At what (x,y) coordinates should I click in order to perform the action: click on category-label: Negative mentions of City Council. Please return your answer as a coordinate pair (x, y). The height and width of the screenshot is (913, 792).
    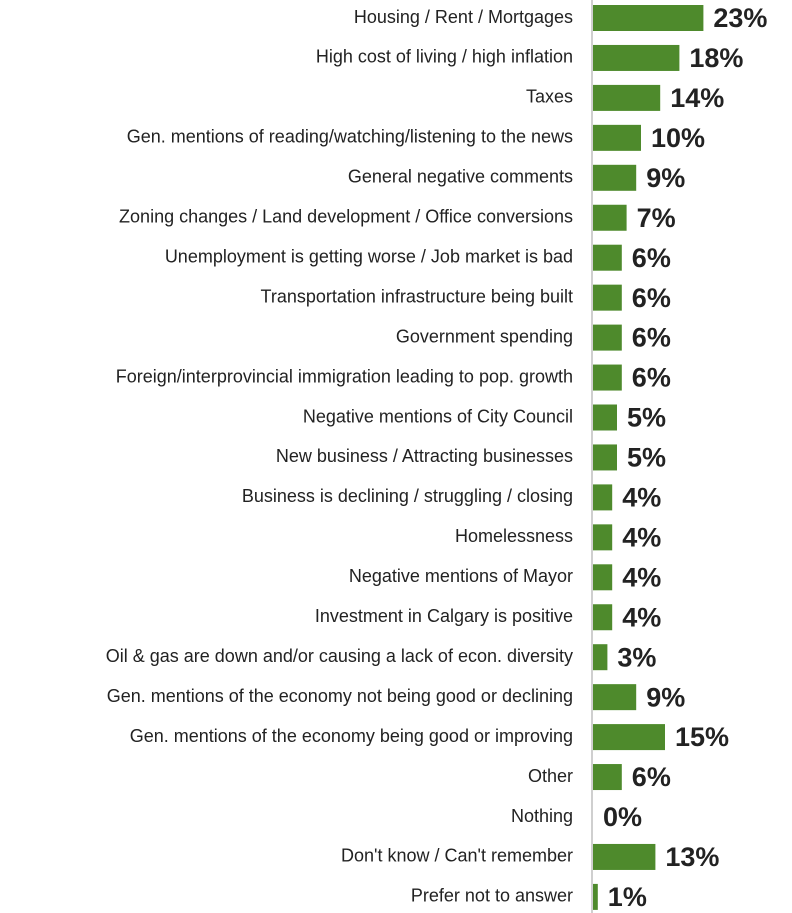
    Looking at the image, I should click on (438, 416).